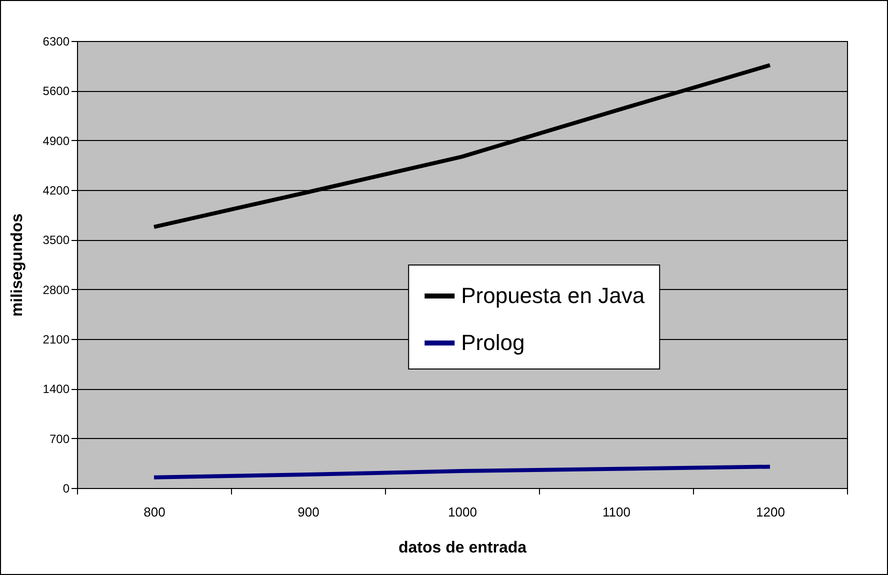  Describe the element at coordinates (553, 295) in the screenshot. I see `legend-label: Propuesta en Java` at that location.